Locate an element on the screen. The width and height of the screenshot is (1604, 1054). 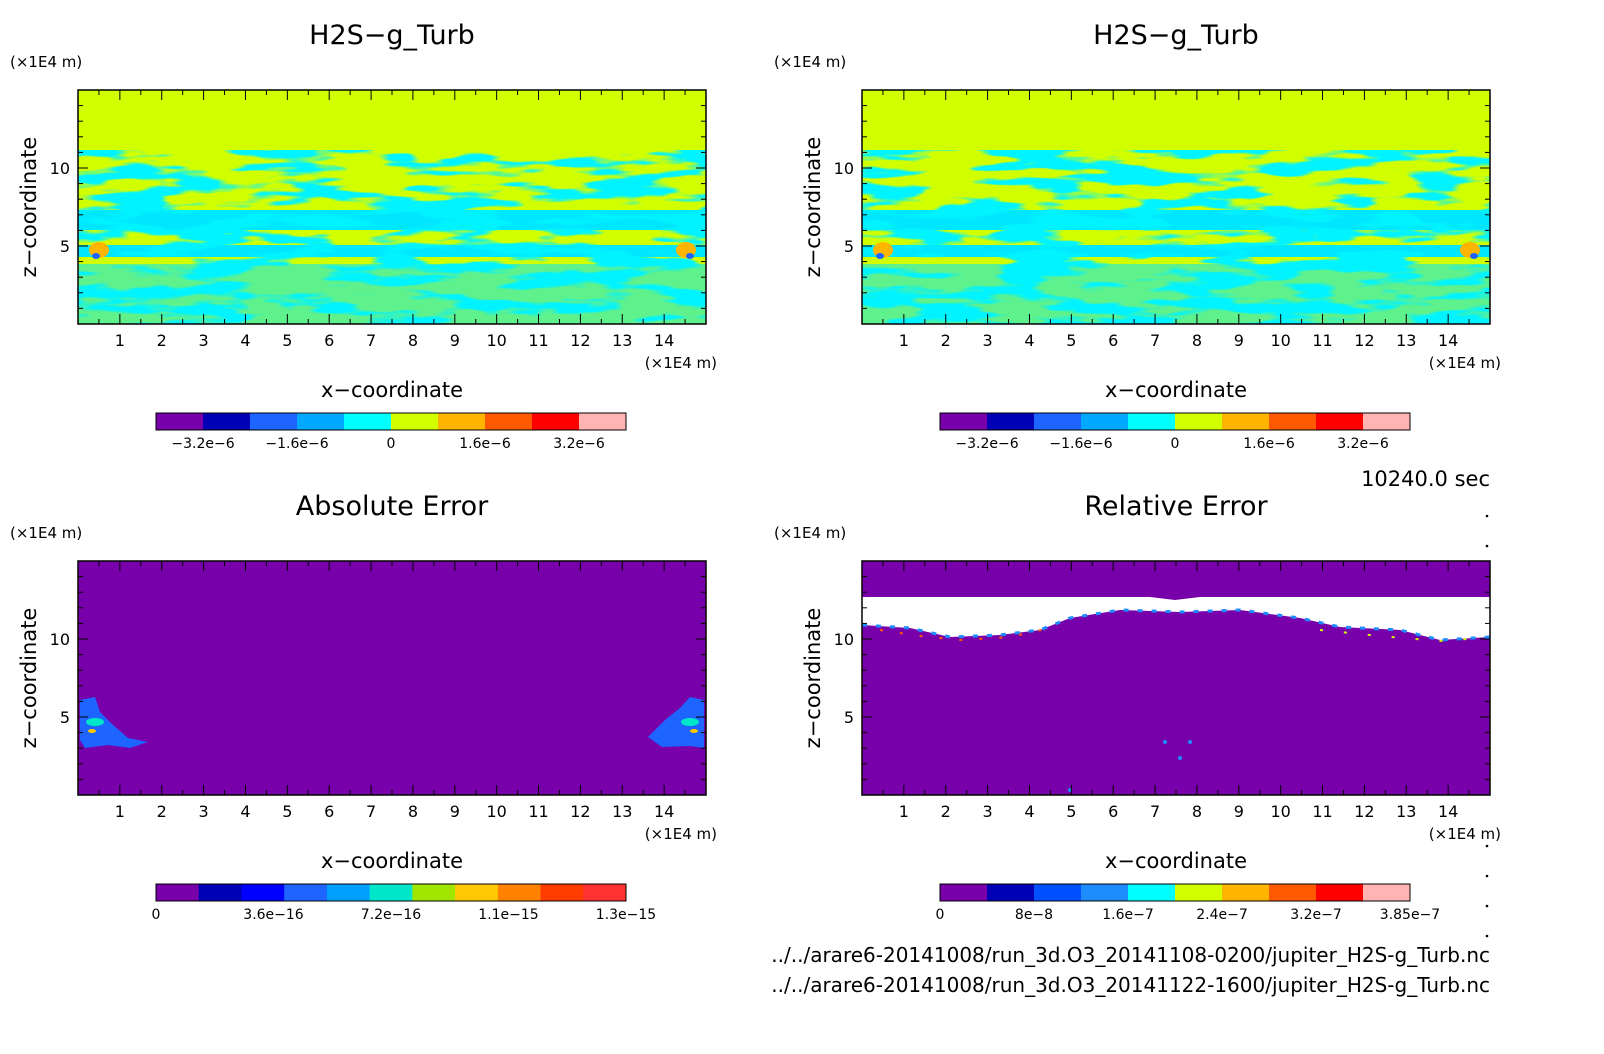
x-tick-label: 12 is located at coordinates (1364, 811).